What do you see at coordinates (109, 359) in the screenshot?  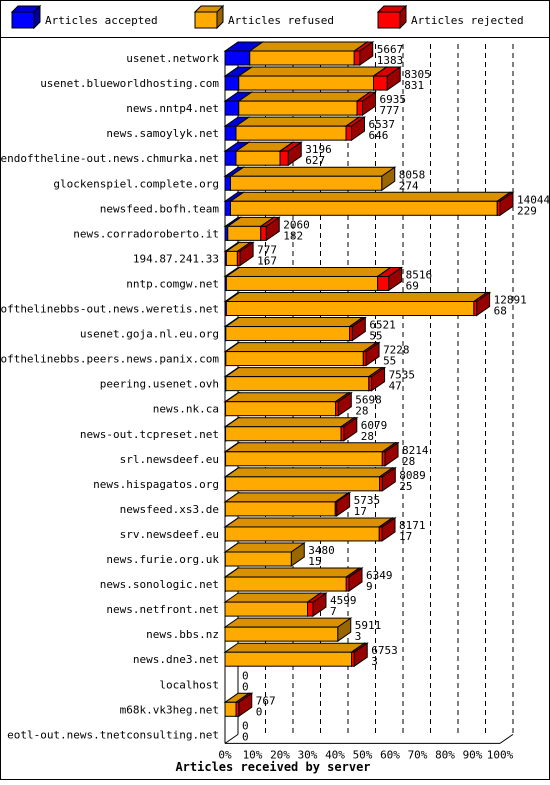 I see `server-label: endofthelinebbs.peers.news.panix.com` at bounding box center [109, 359].